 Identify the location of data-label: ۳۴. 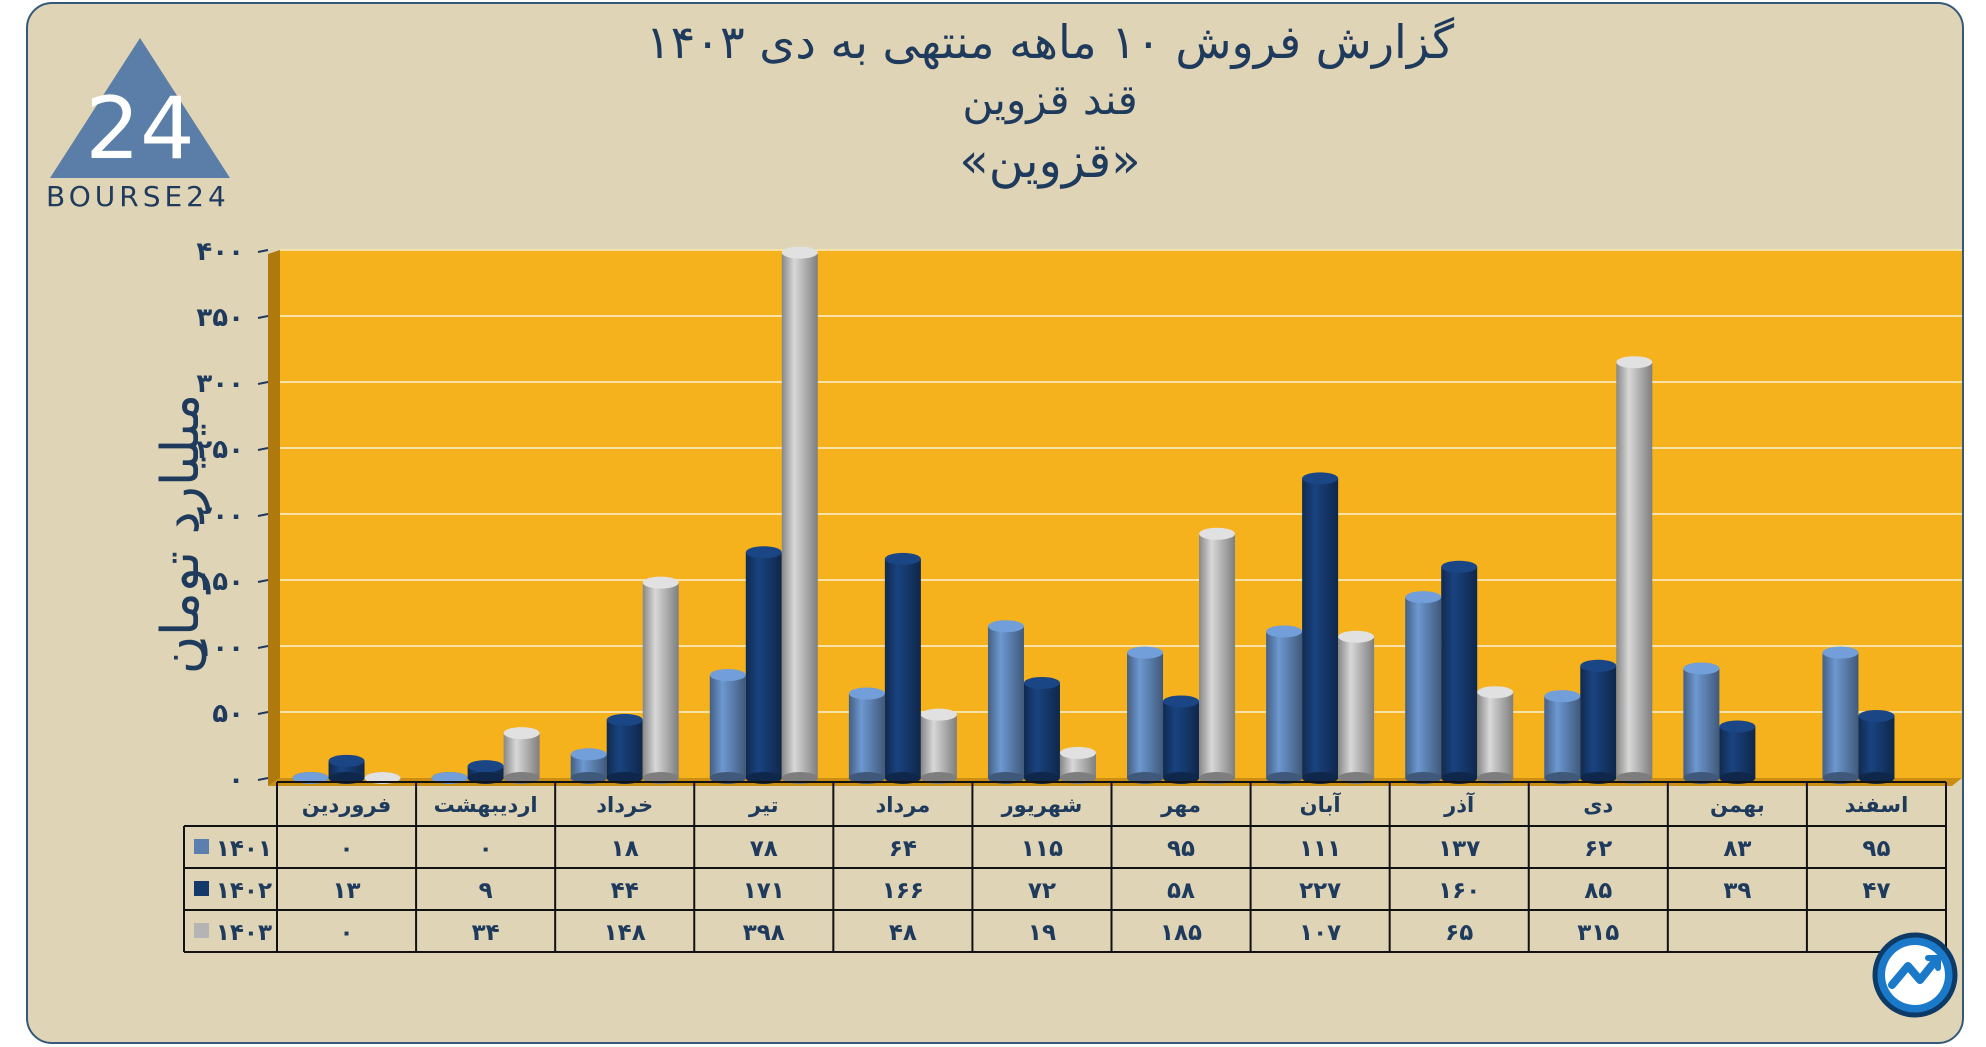
(486, 933).